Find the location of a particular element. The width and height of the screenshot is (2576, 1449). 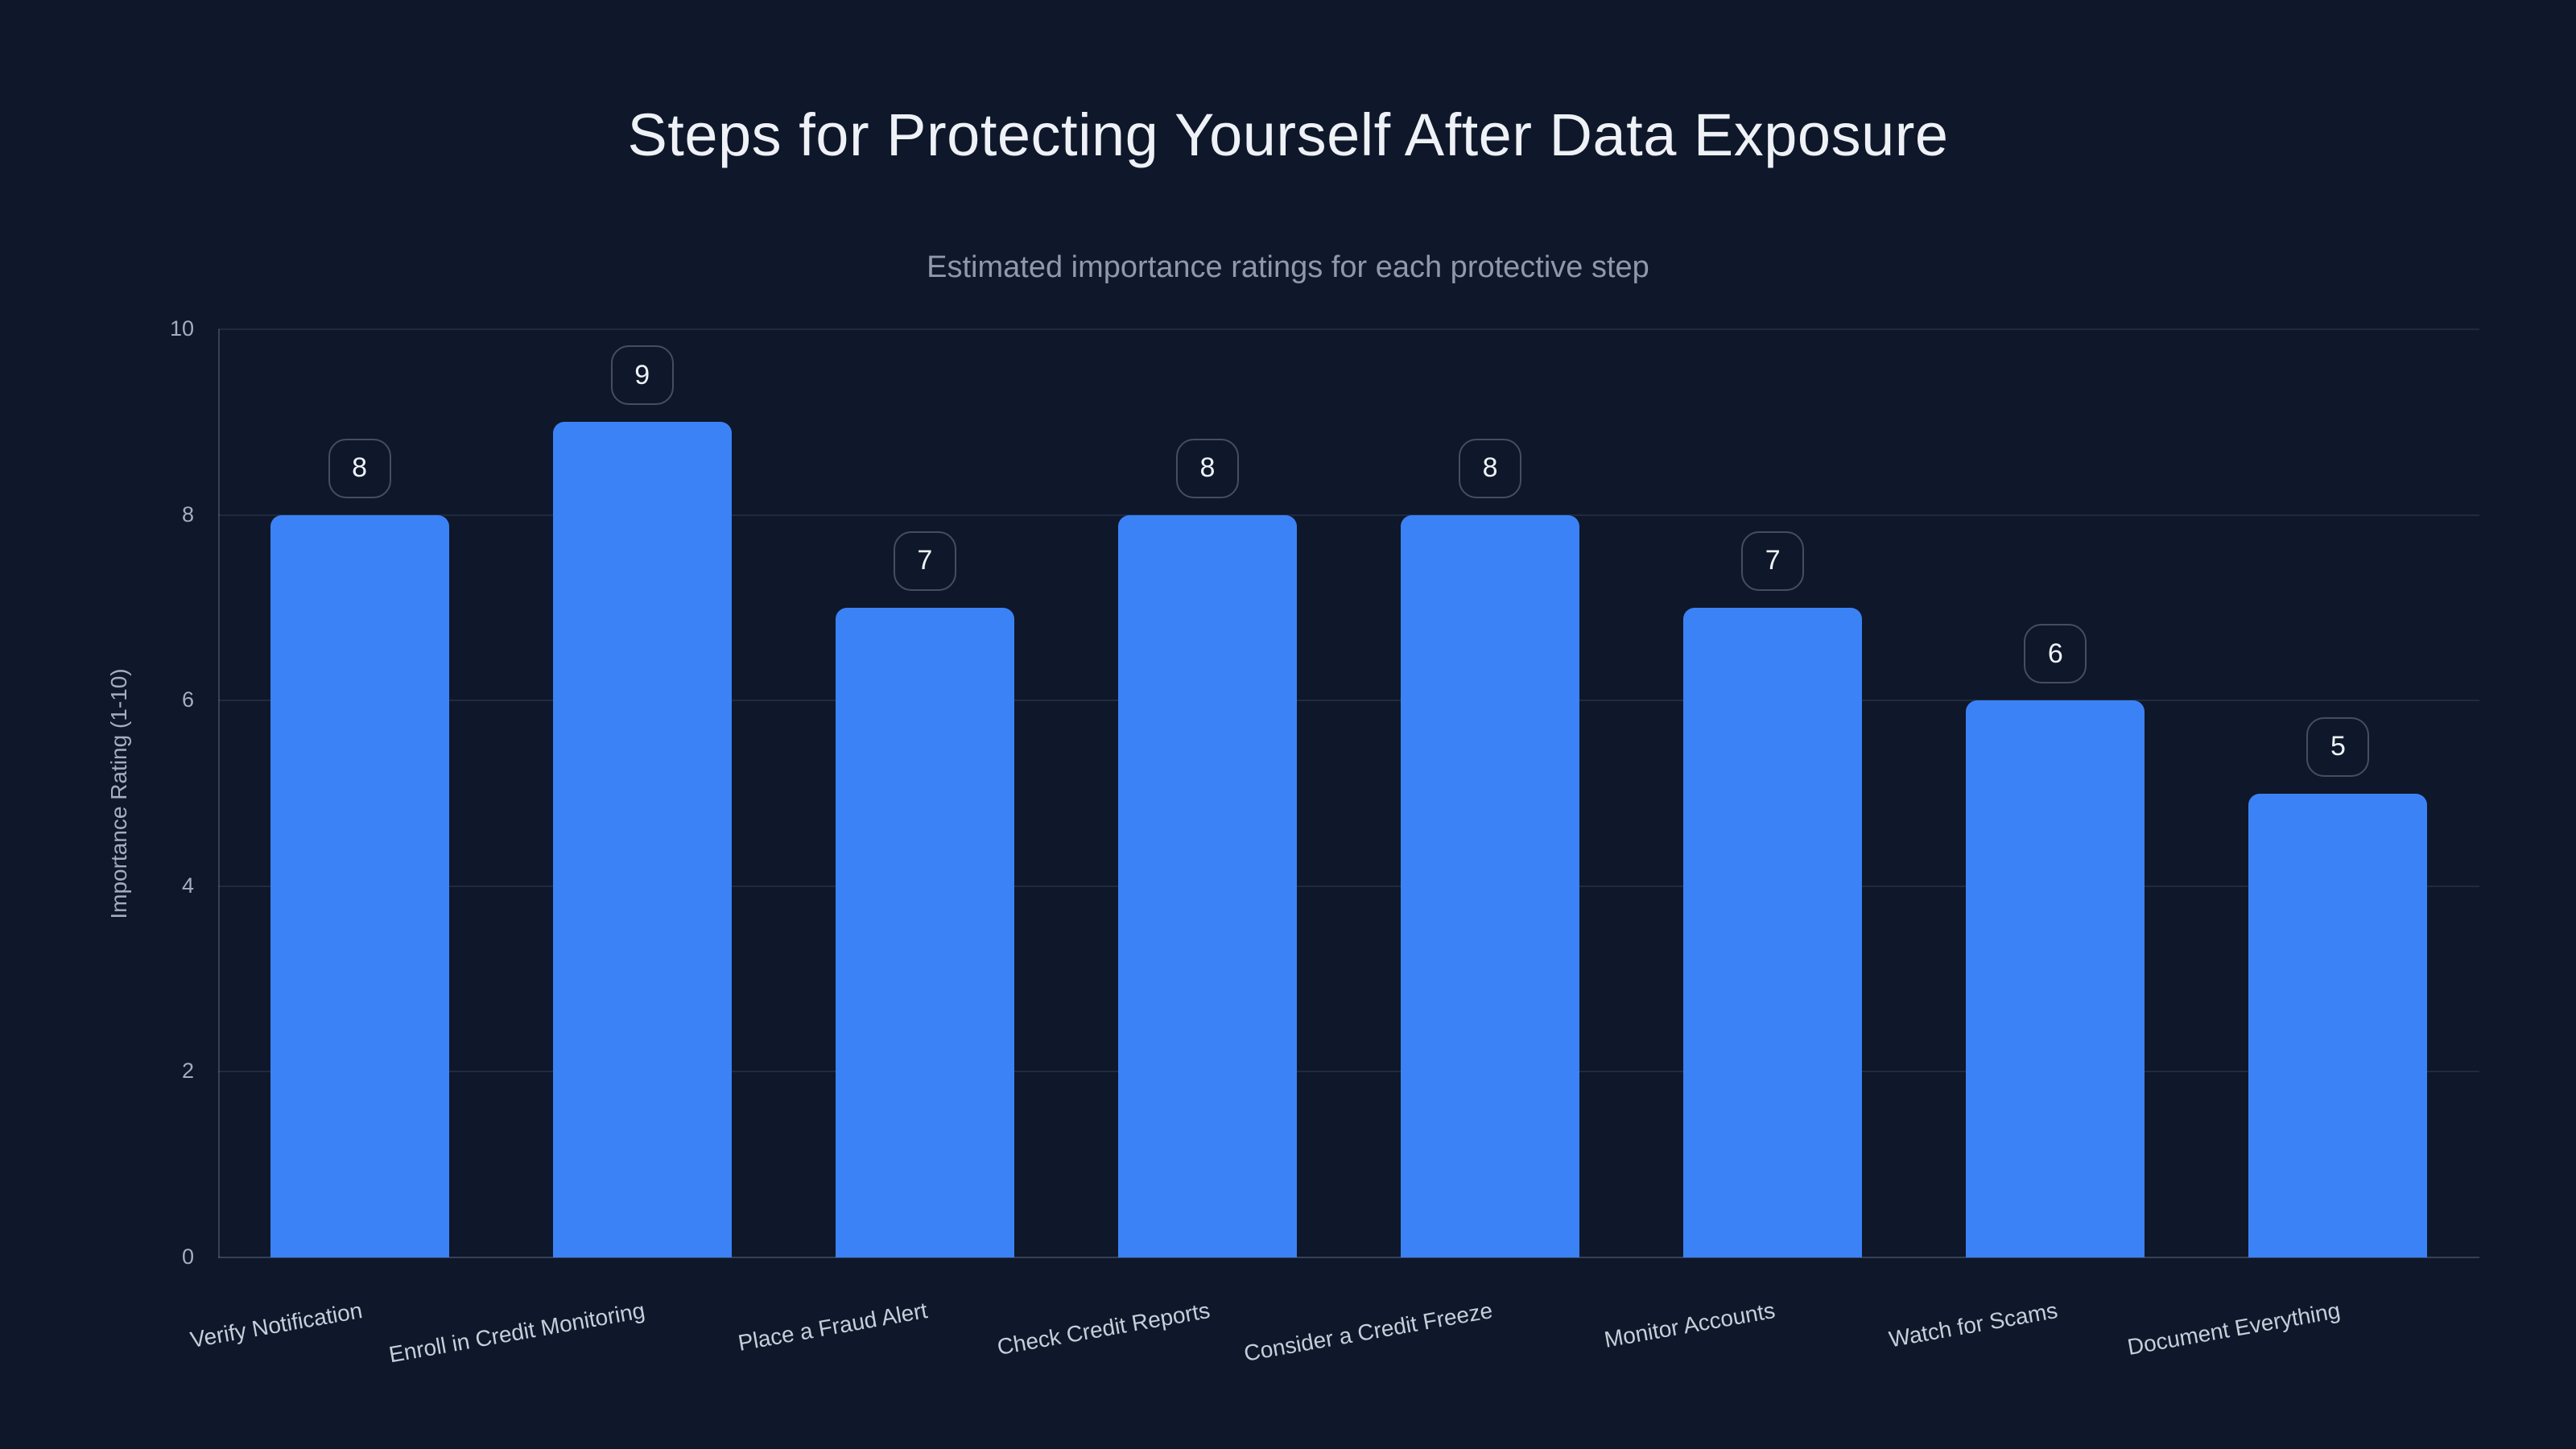

x-category-label: Monitor Accounts is located at coordinates (1689, 1325).